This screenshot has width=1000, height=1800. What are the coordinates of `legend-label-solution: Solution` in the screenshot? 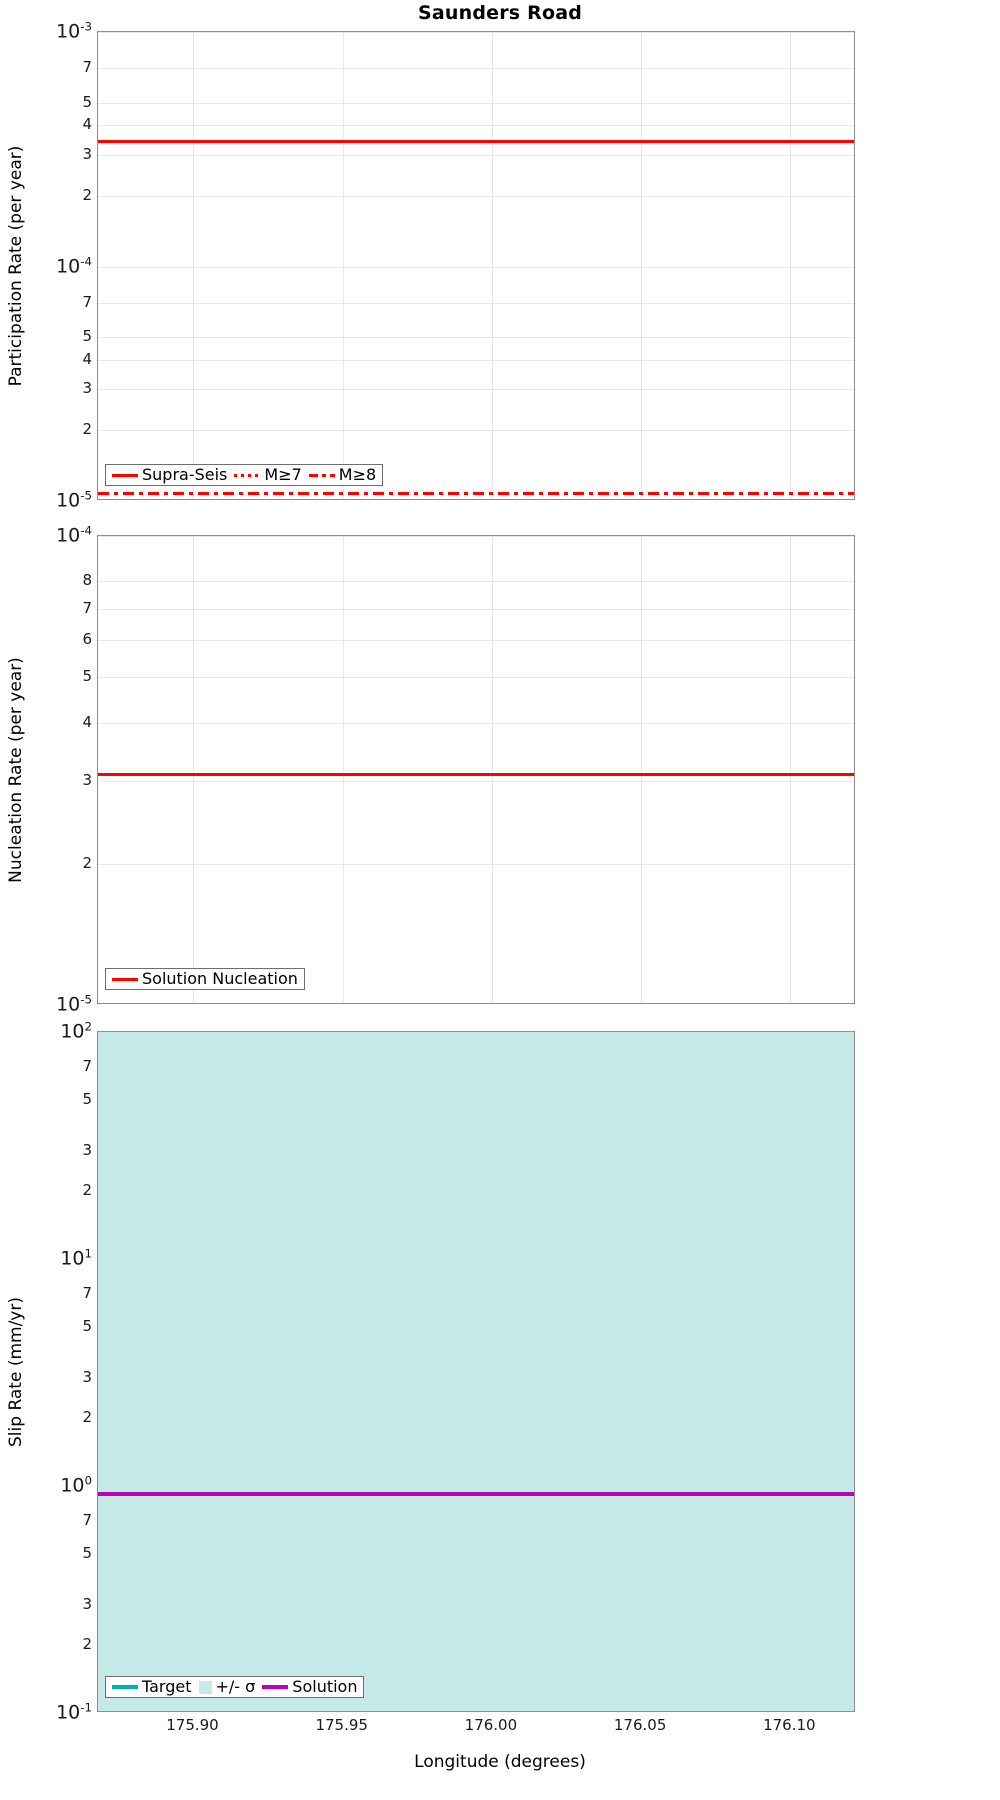 It's located at (325, 1686).